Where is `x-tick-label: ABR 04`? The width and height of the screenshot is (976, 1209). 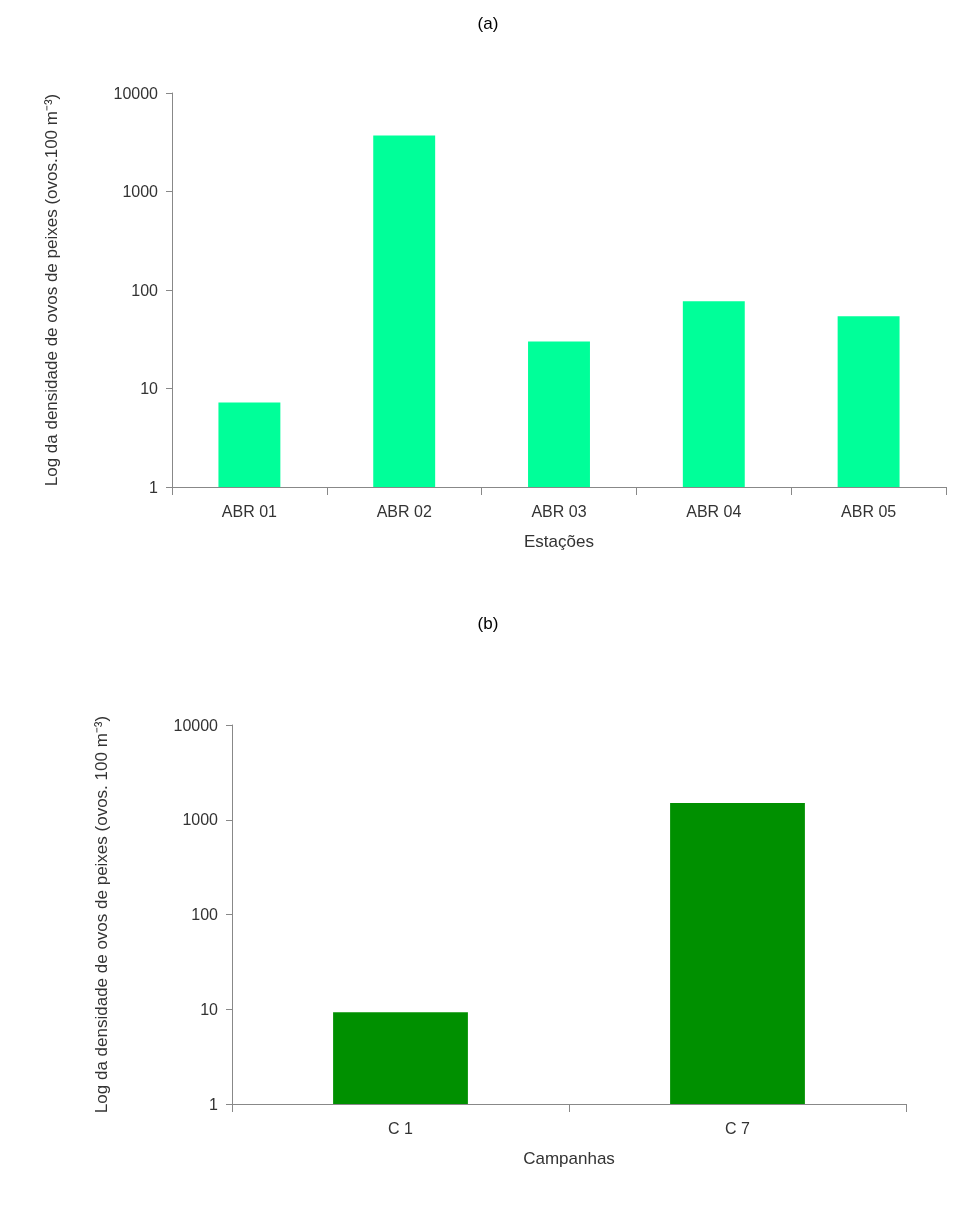 x-tick-label: ABR 04 is located at coordinates (714, 511).